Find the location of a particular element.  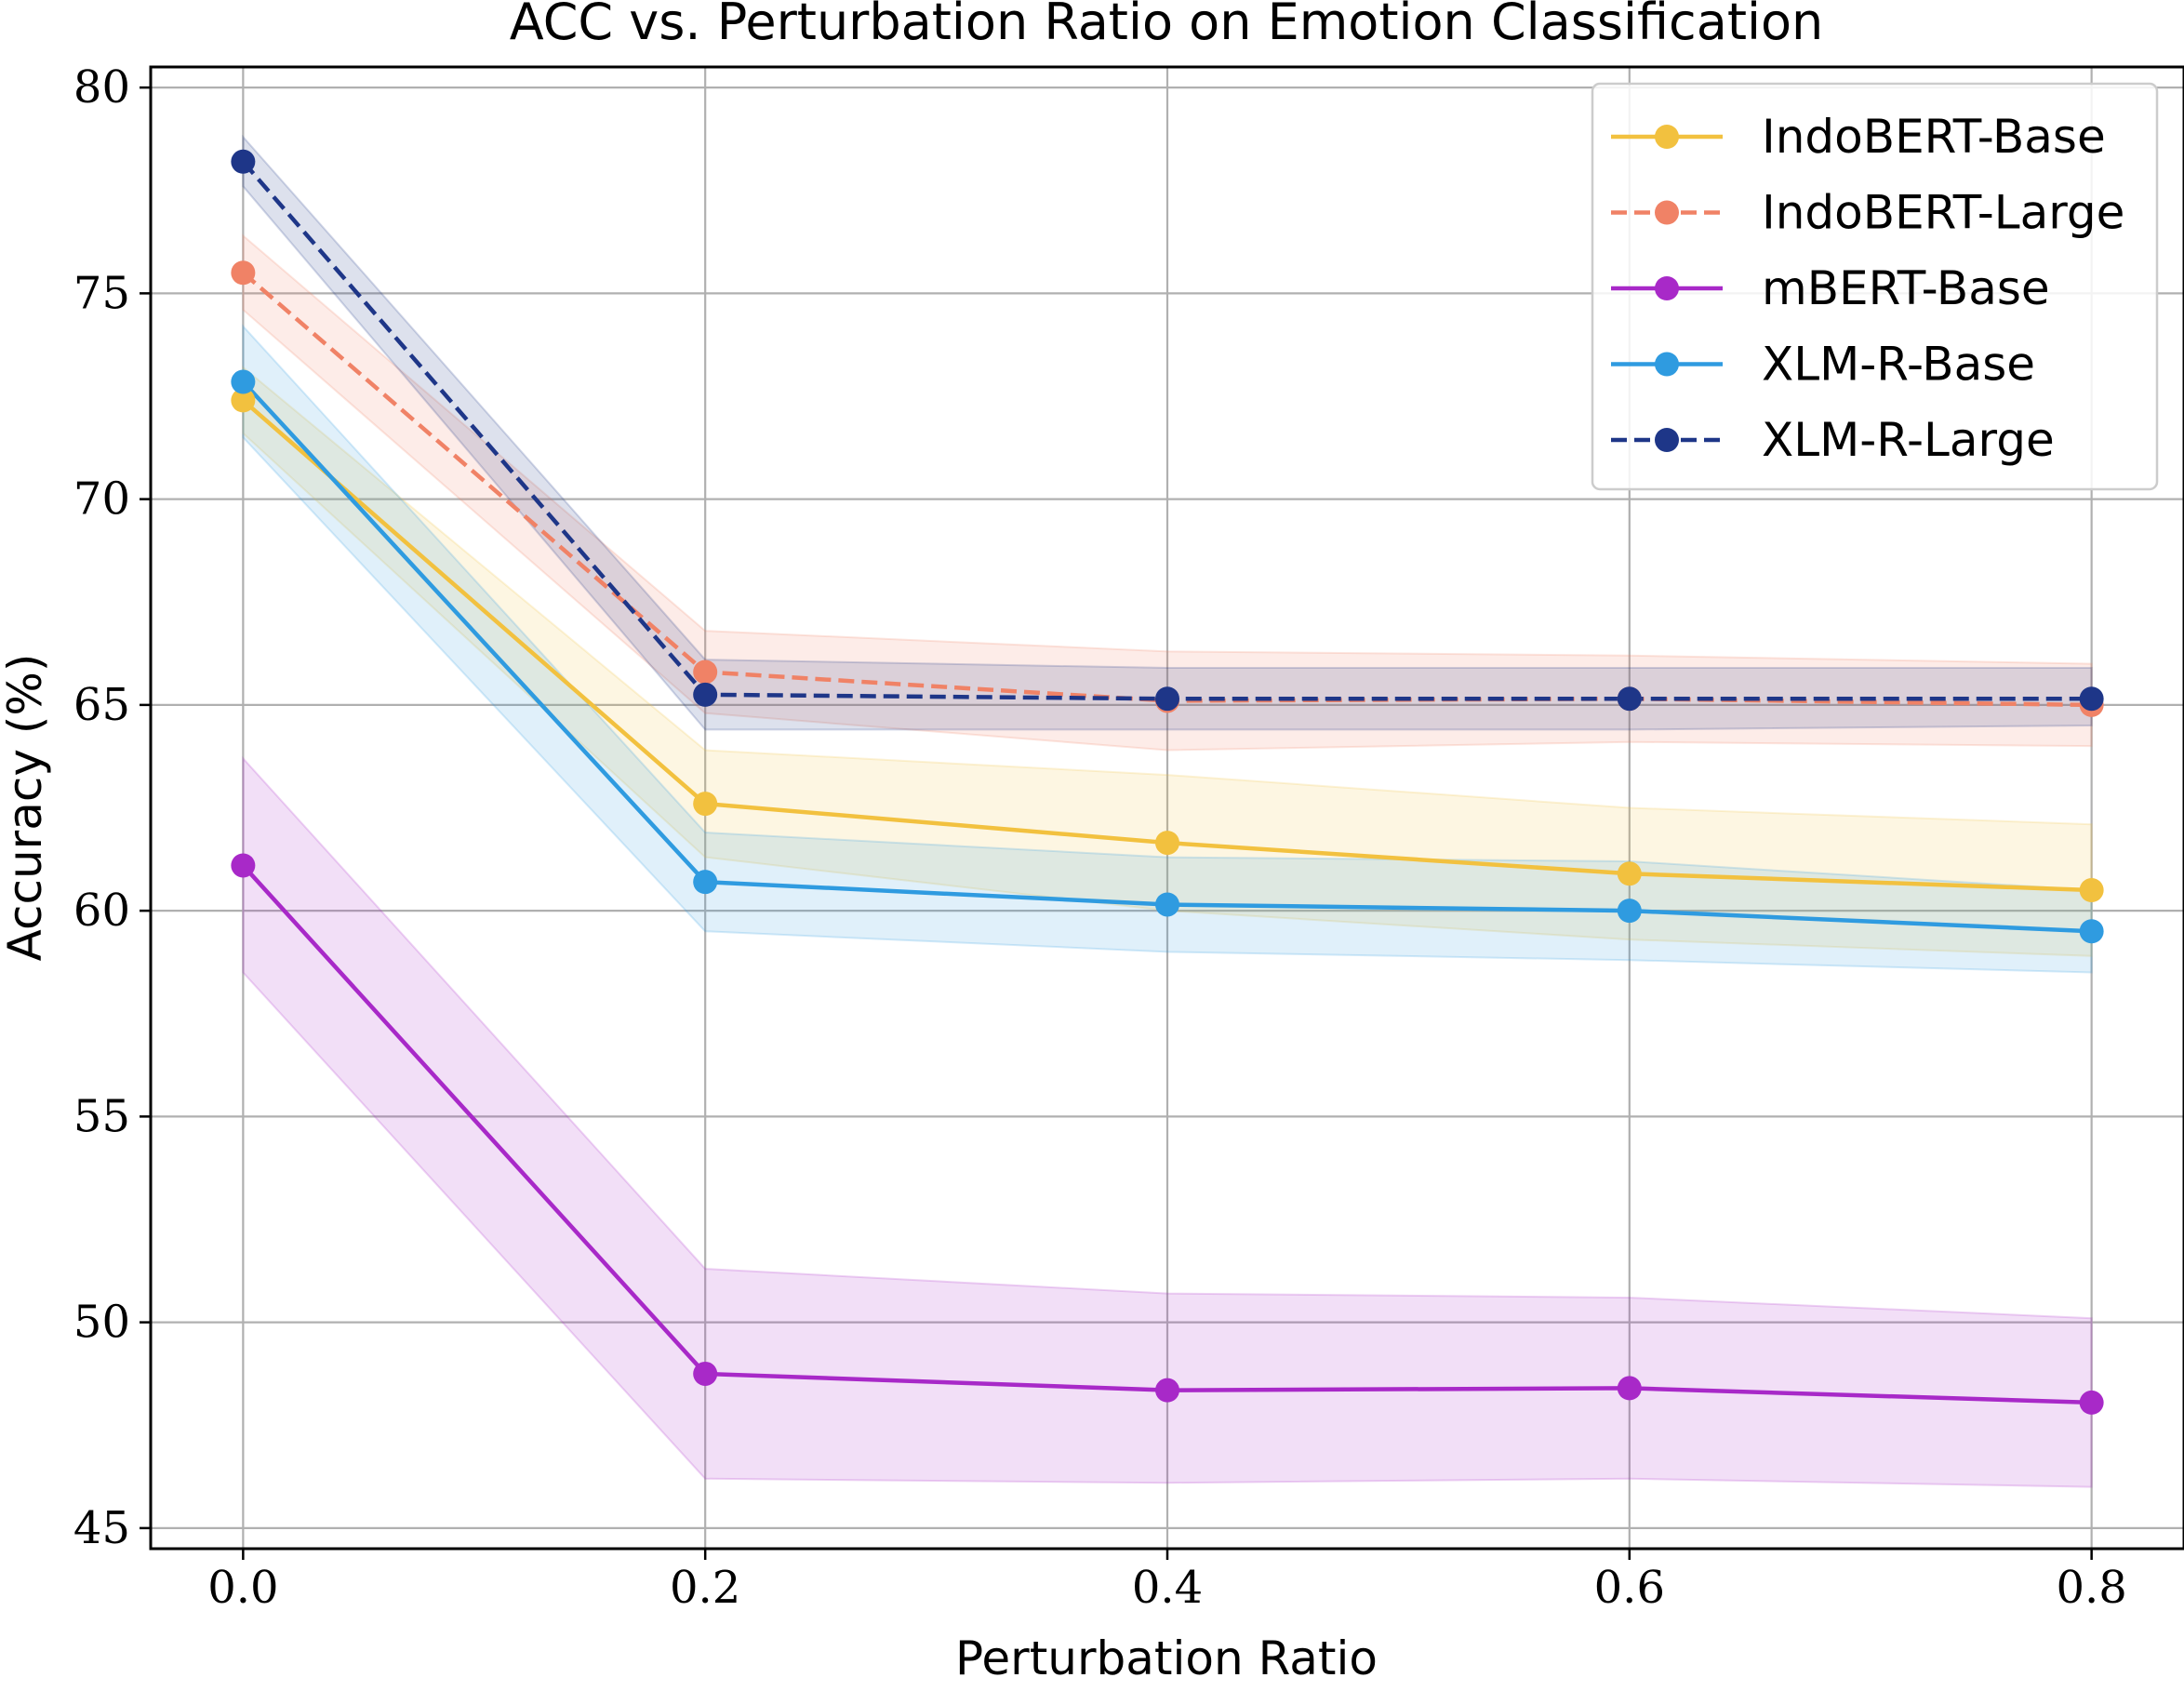

x-tick-label: 0.2 is located at coordinates (705, 1588).